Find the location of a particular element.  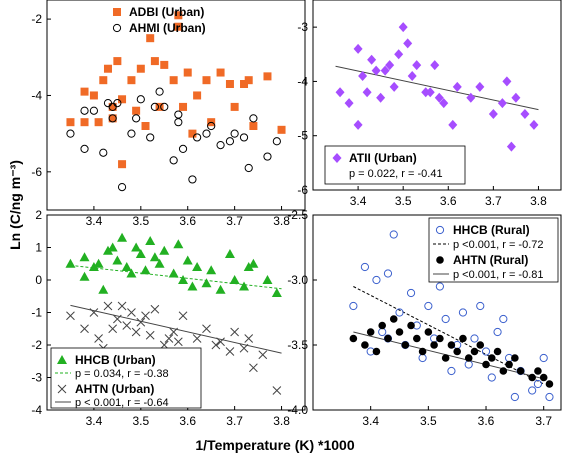

y-tick-label: -2.5 is located at coordinates (297, 215).